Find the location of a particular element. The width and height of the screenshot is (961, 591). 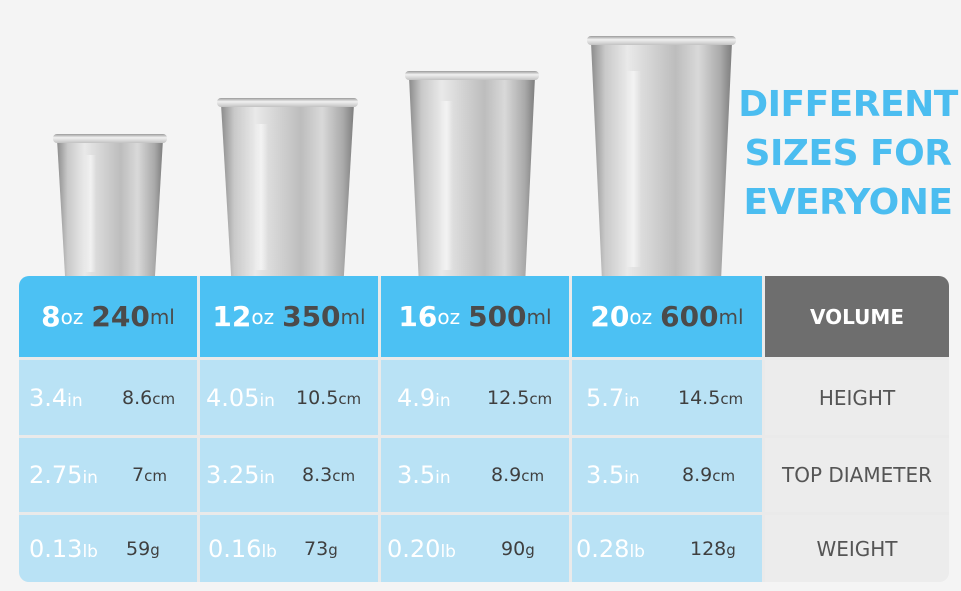

value: 8.9 is located at coordinates (506, 475).